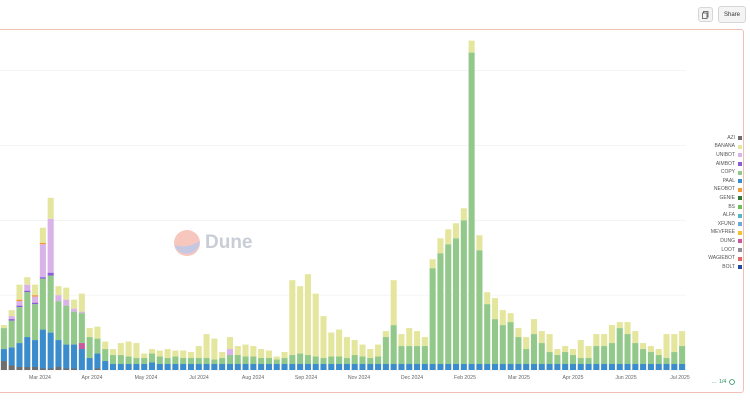 Image resolution: width=750 pixels, height=400 pixels. What do you see at coordinates (732, 382) in the screenshot?
I see `toggle-circle-icon` at bounding box center [732, 382].